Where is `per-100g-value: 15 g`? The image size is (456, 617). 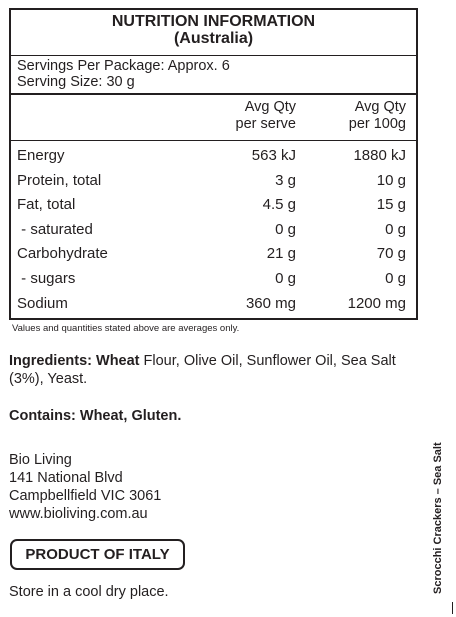
per-100g-value: 15 g is located at coordinates (391, 205).